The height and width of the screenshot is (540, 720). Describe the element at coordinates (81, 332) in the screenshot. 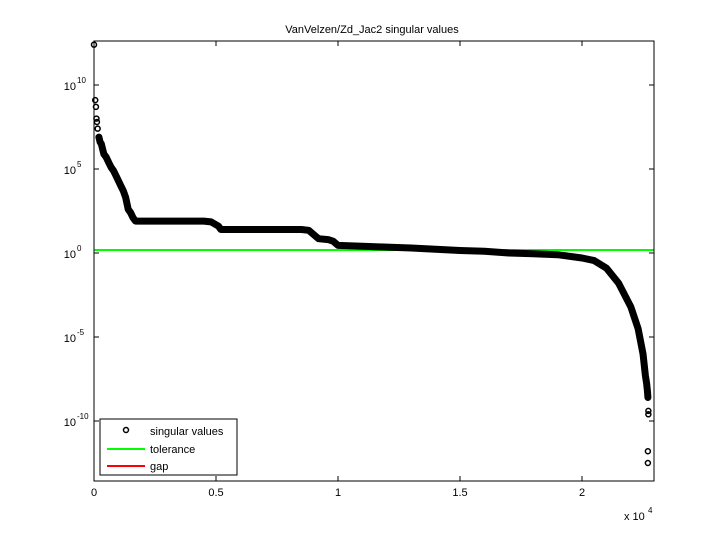

I see `y-tick-exponent: -5` at that location.